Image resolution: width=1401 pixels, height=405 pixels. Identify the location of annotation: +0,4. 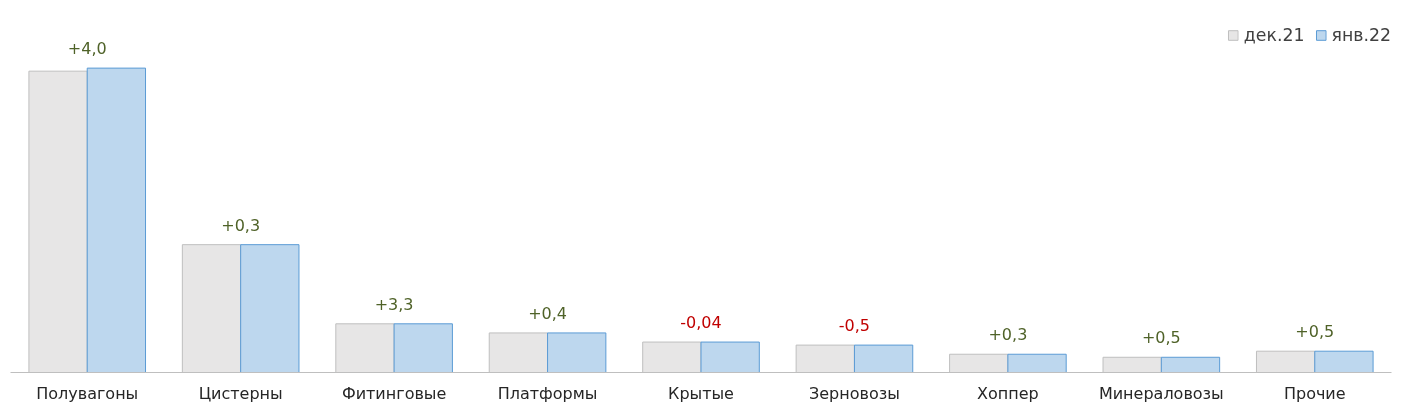
(547, 313).